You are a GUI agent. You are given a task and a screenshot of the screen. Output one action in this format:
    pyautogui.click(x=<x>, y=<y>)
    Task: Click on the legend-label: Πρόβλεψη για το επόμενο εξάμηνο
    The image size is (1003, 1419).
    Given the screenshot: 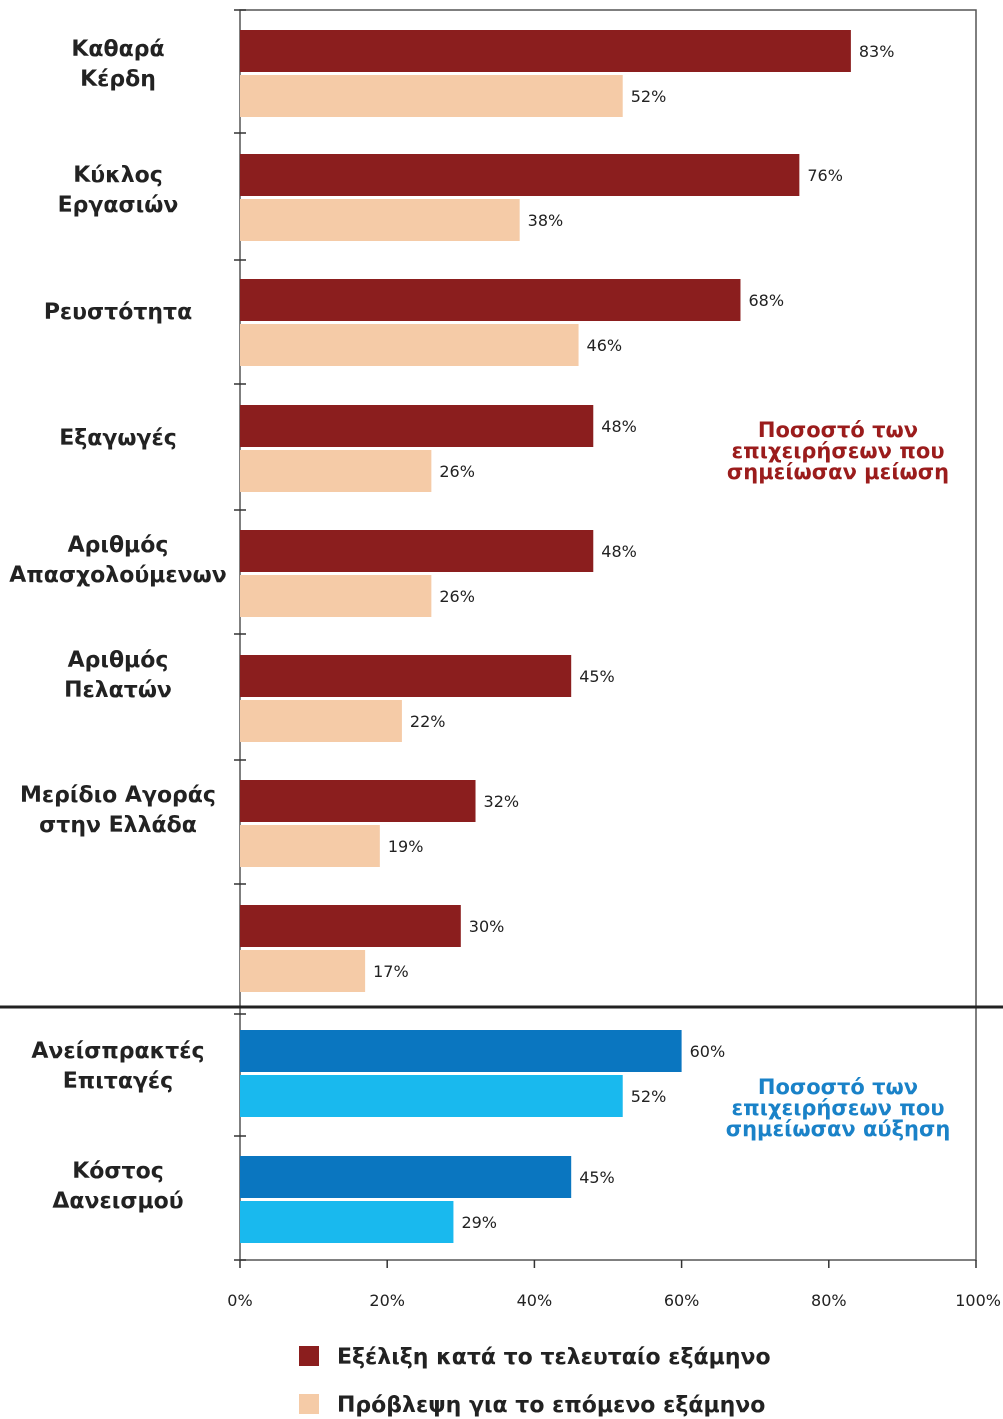 What is the action you would take?
    pyautogui.click(x=551, y=1405)
    